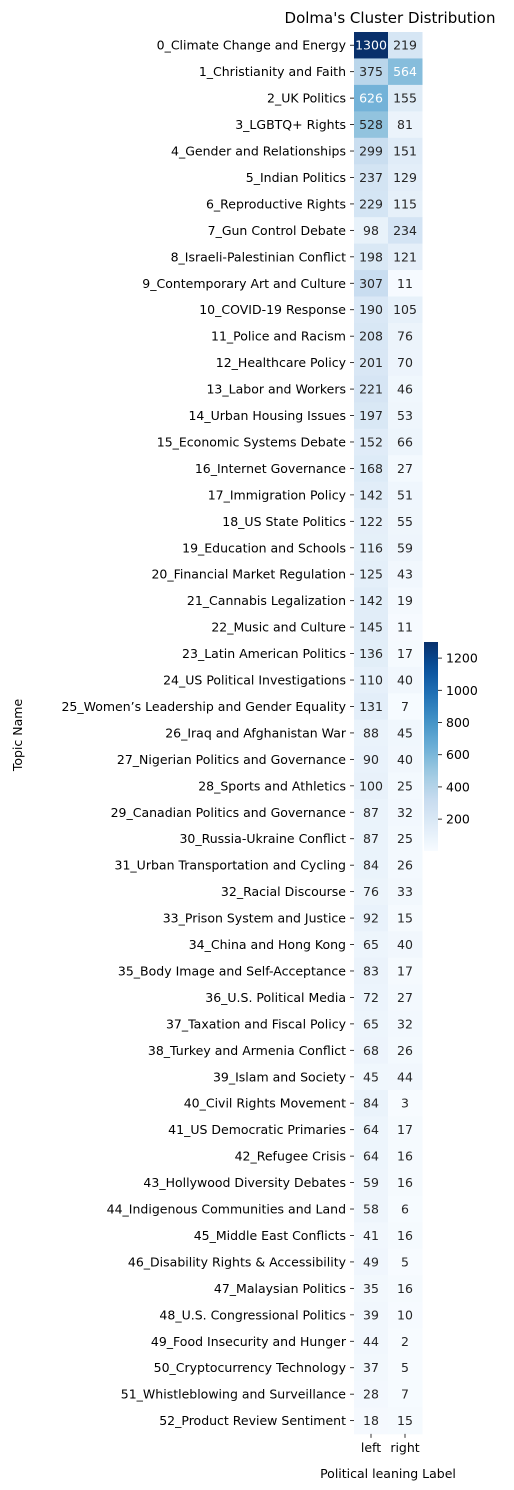 This screenshot has height=1490, width=514. What do you see at coordinates (462, 658) in the screenshot?
I see `colorbar-tick-label: 1200` at bounding box center [462, 658].